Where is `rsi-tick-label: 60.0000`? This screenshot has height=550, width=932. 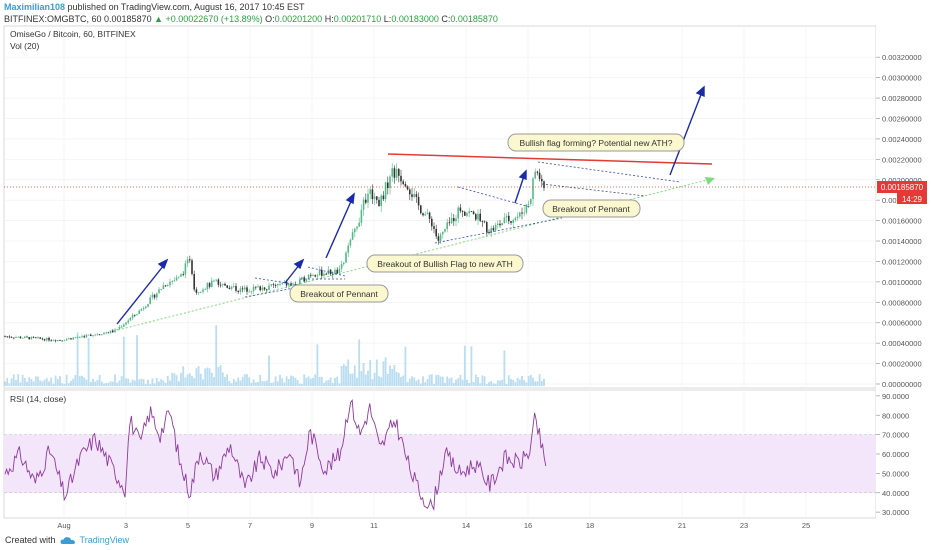
rsi-tick-label: 60.0000 is located at coordinates (895, 454).